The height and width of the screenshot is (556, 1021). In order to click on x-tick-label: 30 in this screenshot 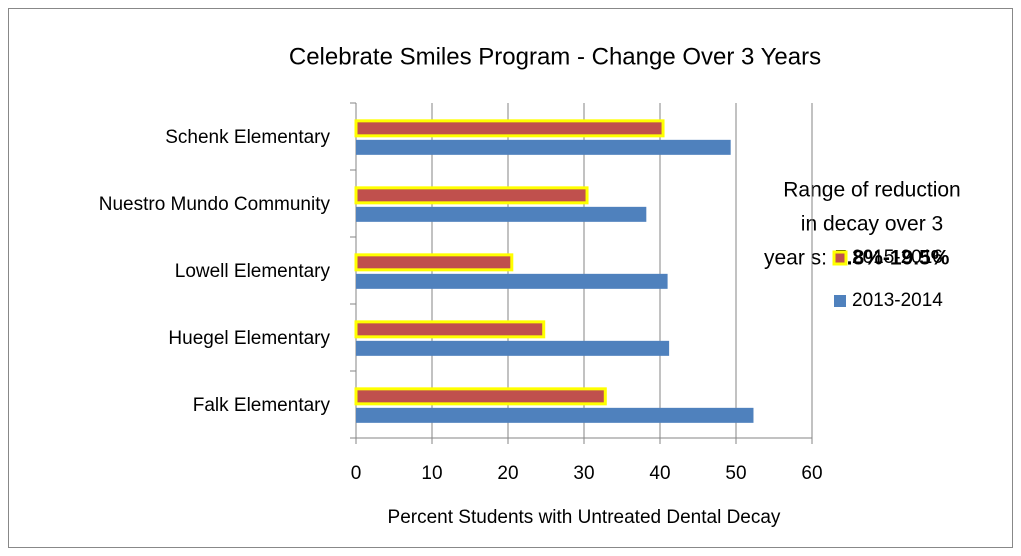, I will do `click(583, 473)`.